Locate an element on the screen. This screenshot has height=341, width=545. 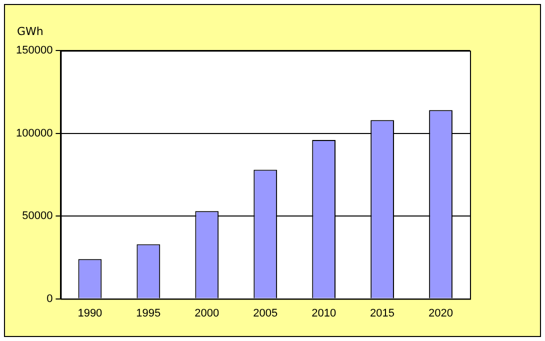
x-tick-label: 2010 is located at coordinates (324, 313).